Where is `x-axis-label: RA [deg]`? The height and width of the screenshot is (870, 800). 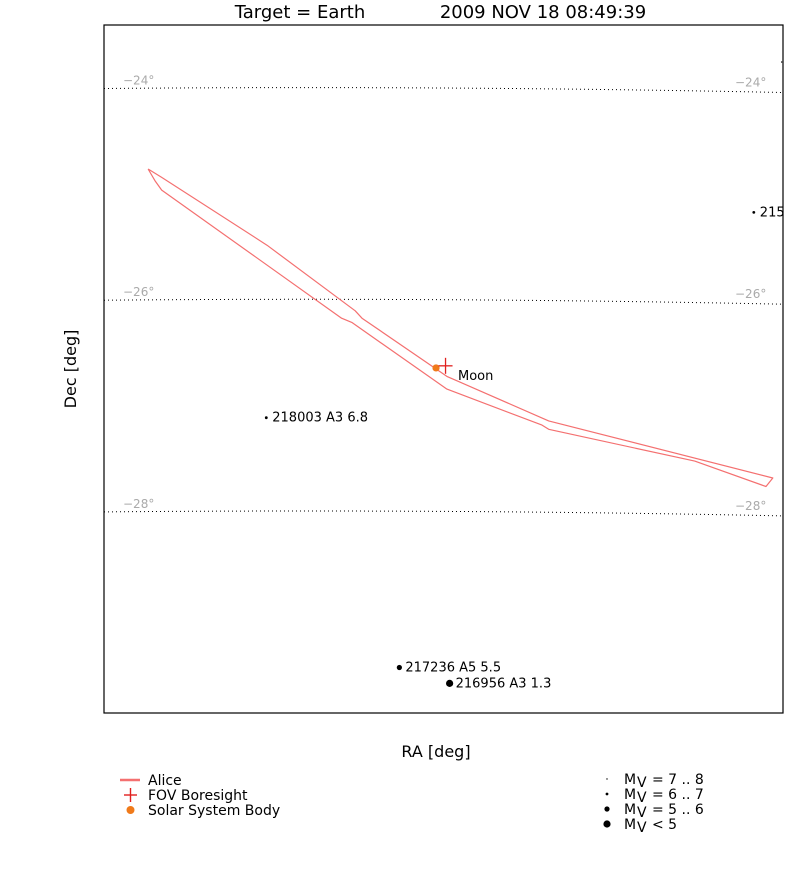
x-axis-label: RA [deg] is located at coordinates (435, 751).